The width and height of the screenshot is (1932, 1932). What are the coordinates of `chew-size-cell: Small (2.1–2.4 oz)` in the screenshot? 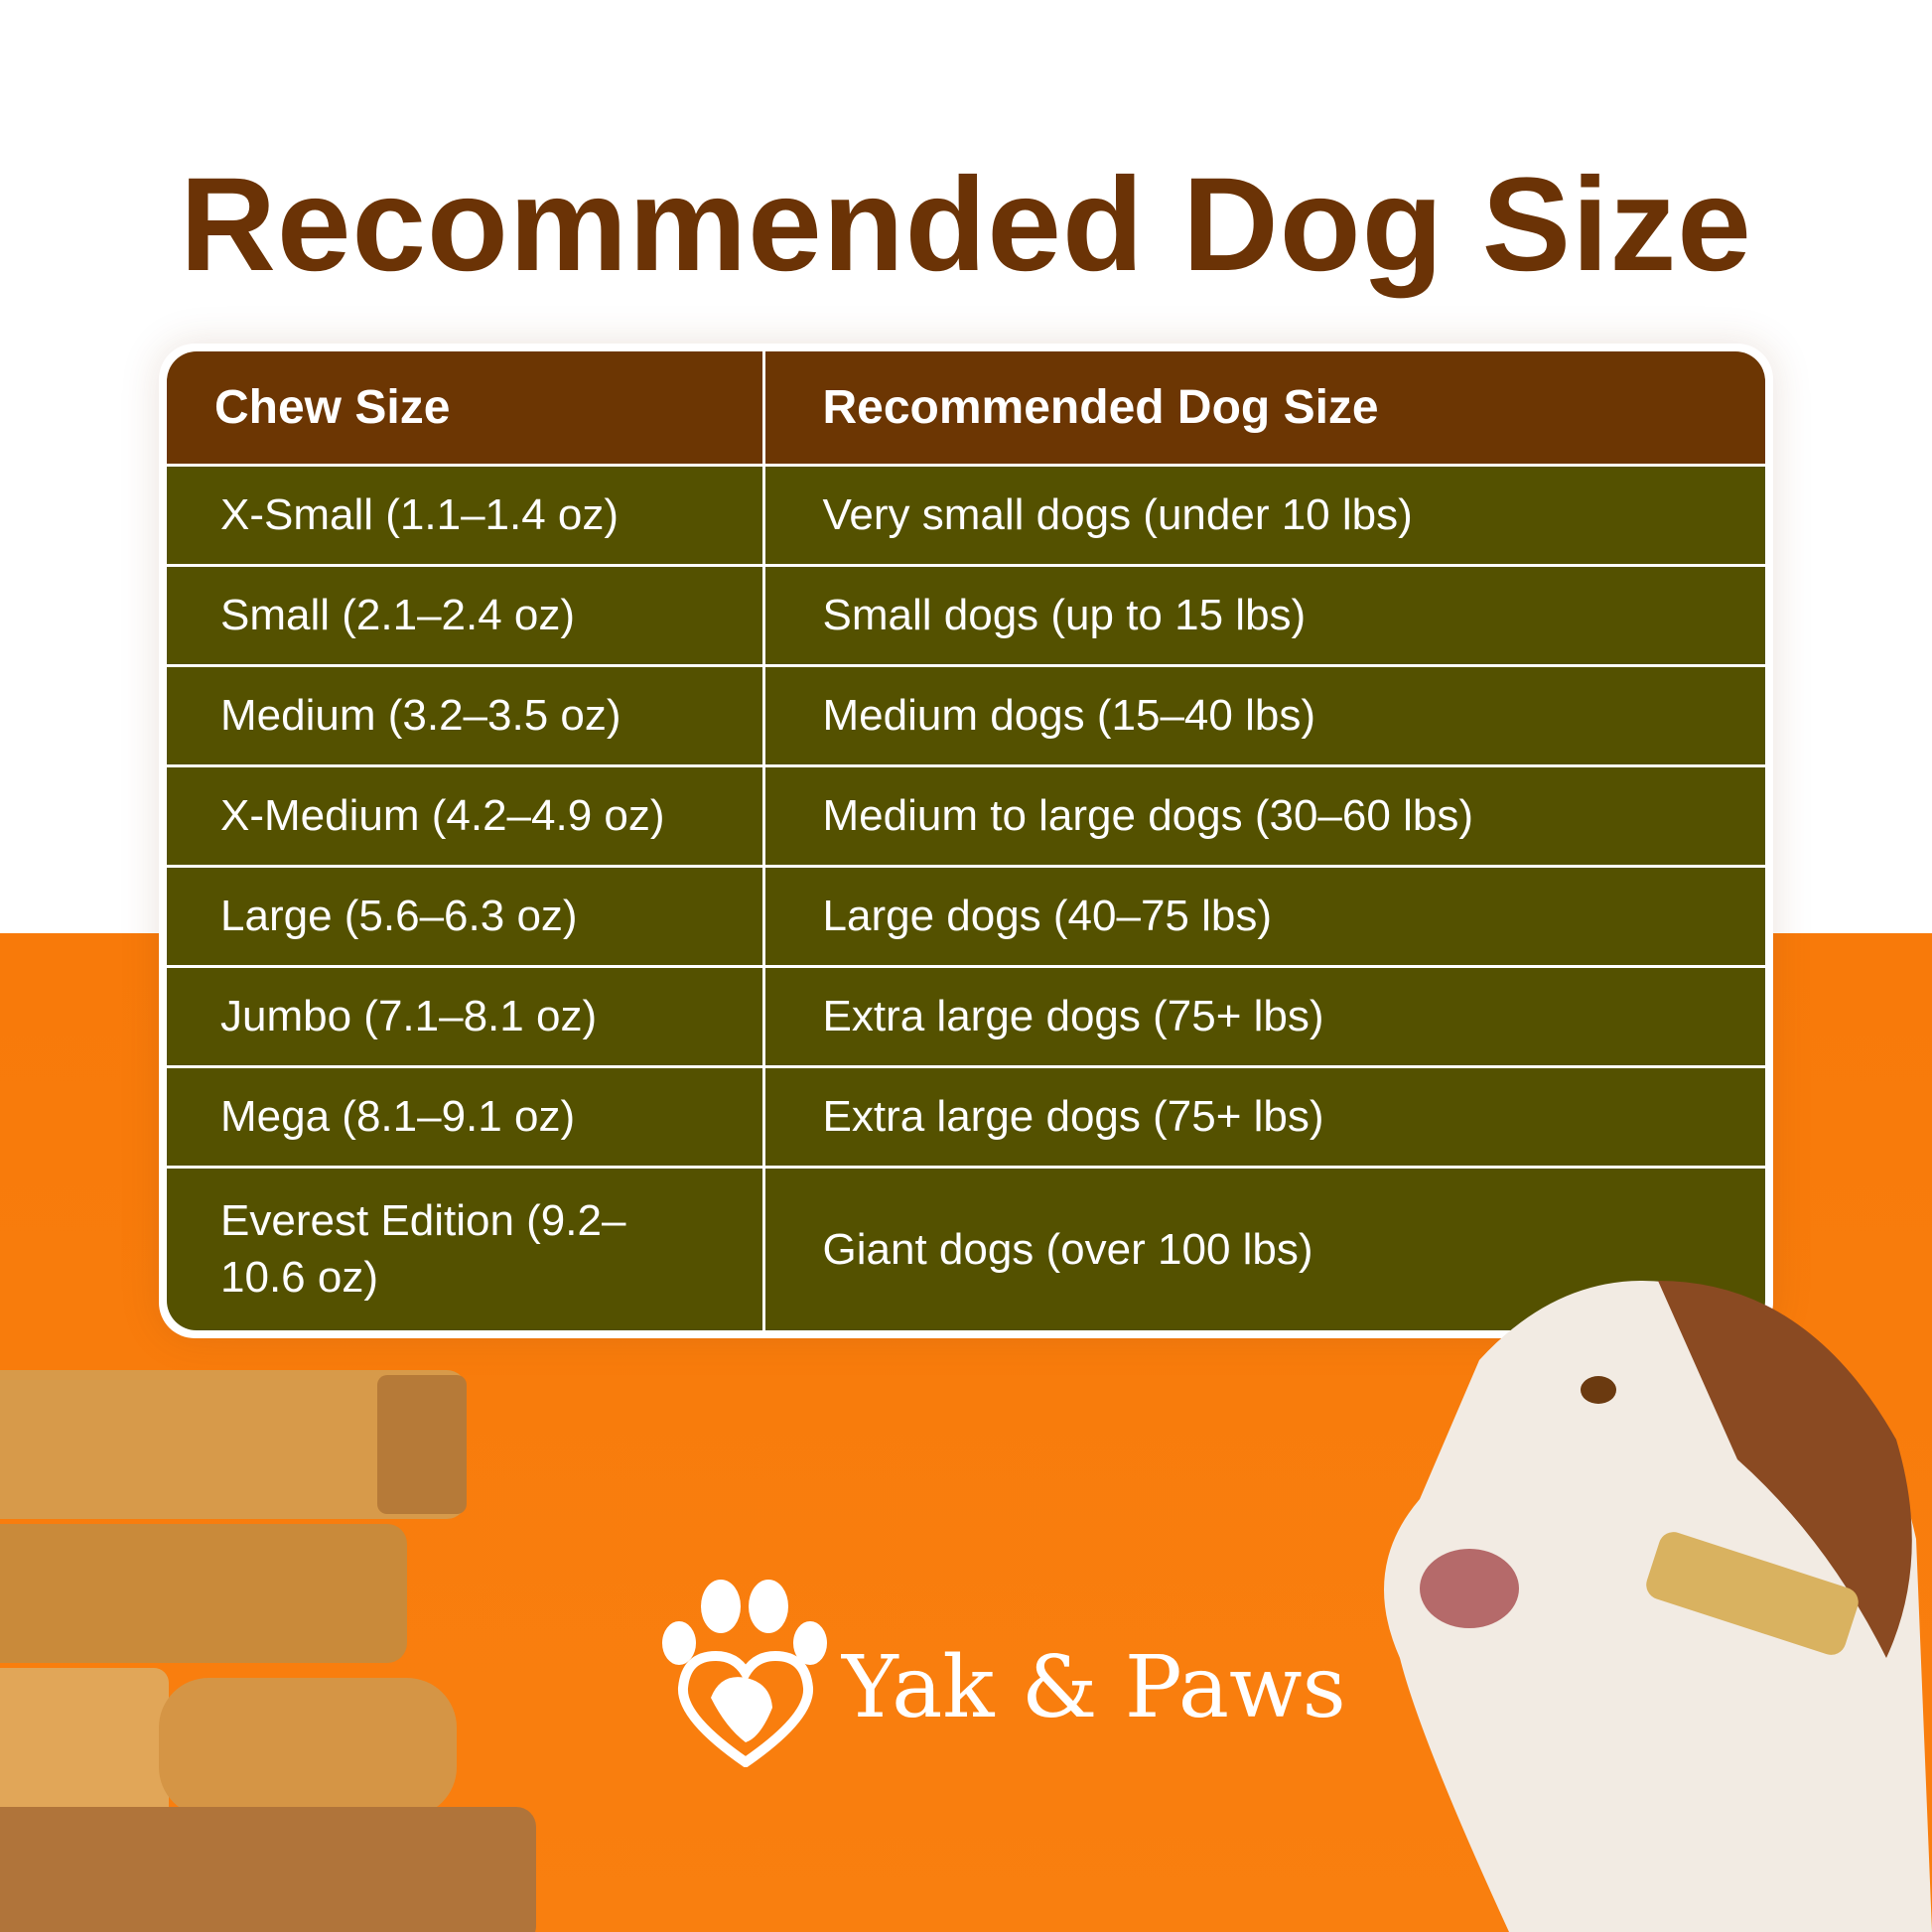 It's located at (466, 616).